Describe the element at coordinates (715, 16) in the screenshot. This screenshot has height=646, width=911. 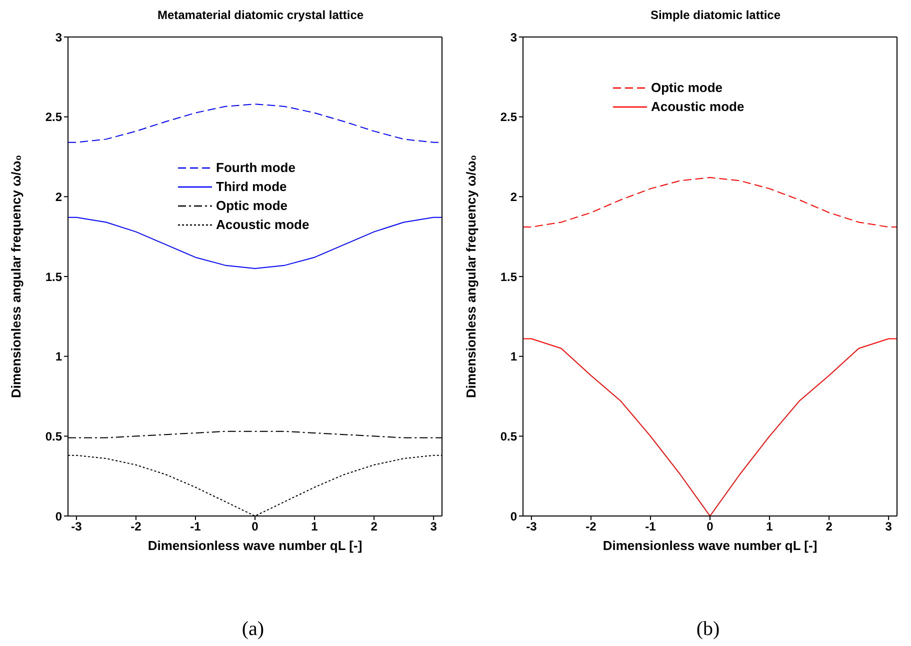
I see `chart-title: Simple diatomic lattice` at that location.